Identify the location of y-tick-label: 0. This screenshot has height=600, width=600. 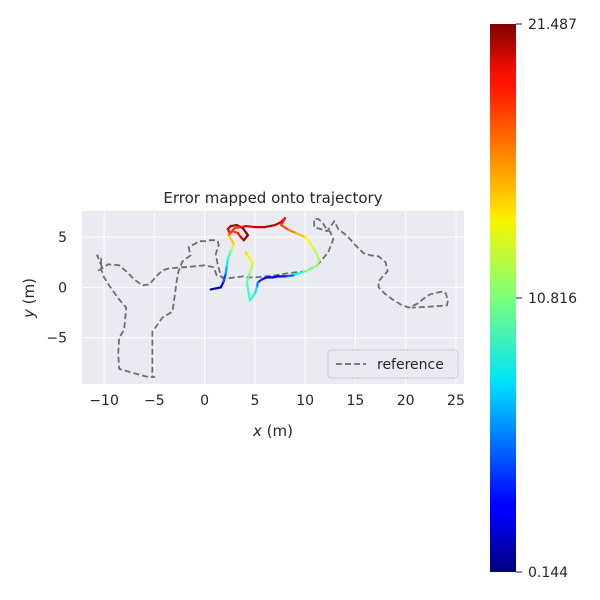
(62, 288).